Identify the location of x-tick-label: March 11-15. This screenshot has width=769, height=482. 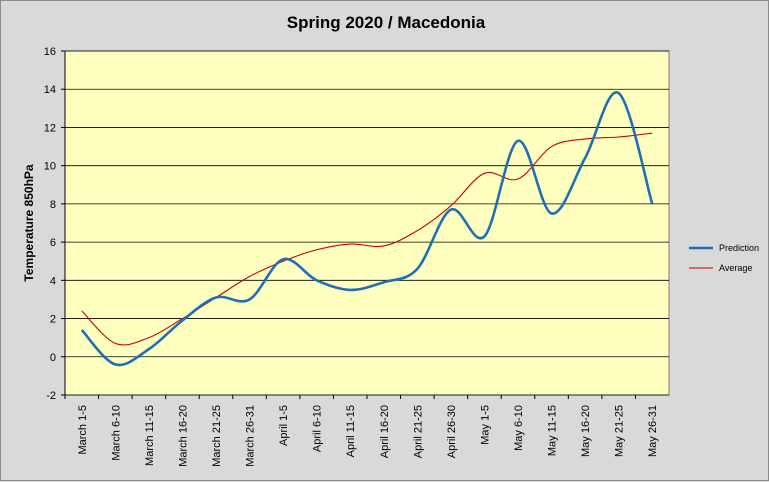
(150, 435).